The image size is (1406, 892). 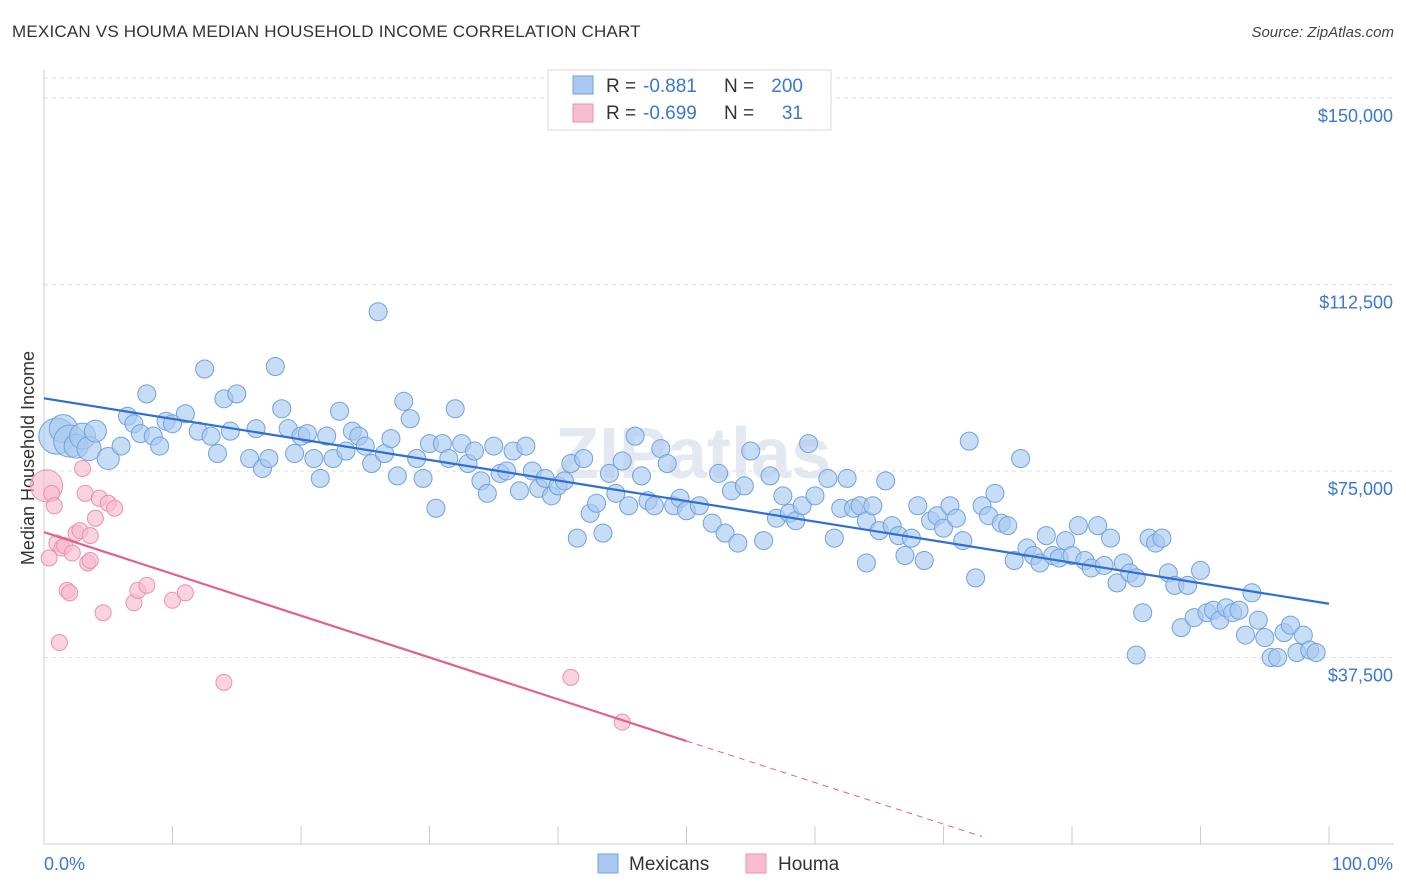 What do you see at coordinates (583, 85) in the screenshot?
I see `stats-swatch-mexicans` at bounding box center [583, 85].